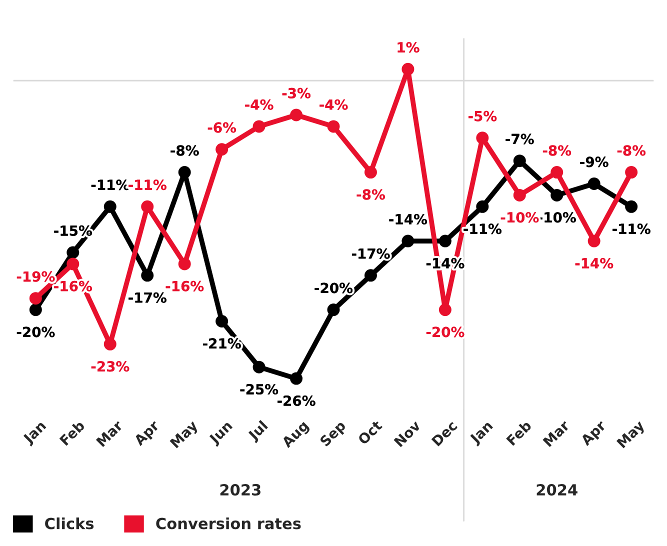  What do you see at coordinates (594, 162) in the screenshot?
I see `data-label: -9%` at bounding box center [594, 162].